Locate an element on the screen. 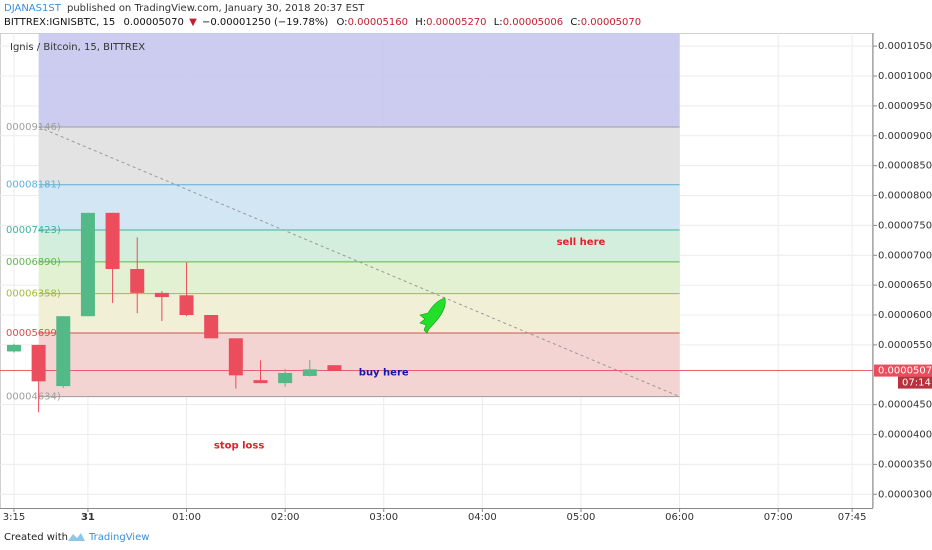 The image size is (932, 550). x-tick-label: 07:45 is located at coordinates (852, 517).